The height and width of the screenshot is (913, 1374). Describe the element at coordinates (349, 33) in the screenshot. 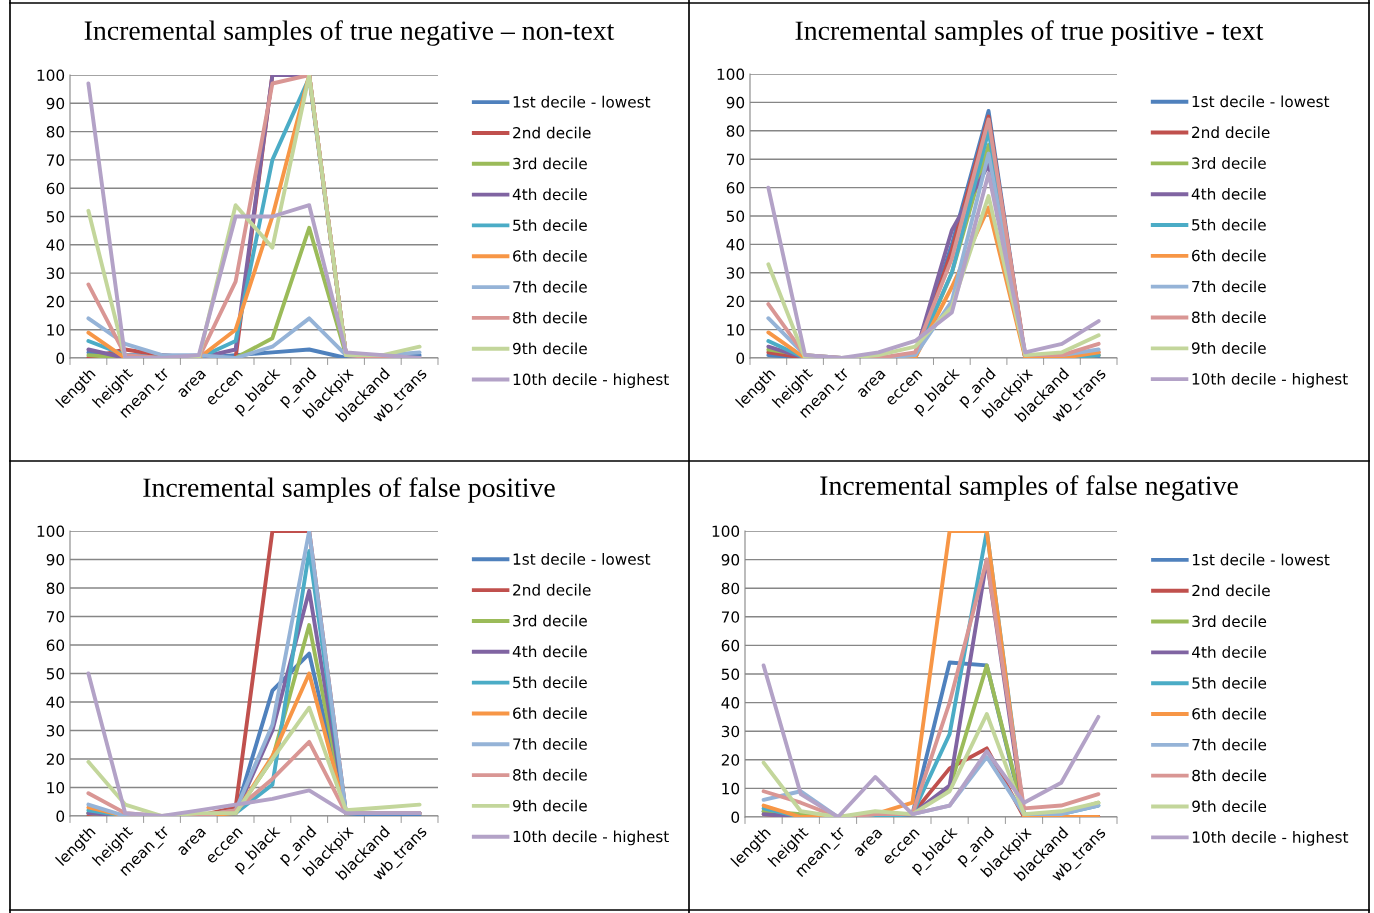

I see `chart-title: Incremental samples of true negative – non-text` at that location.